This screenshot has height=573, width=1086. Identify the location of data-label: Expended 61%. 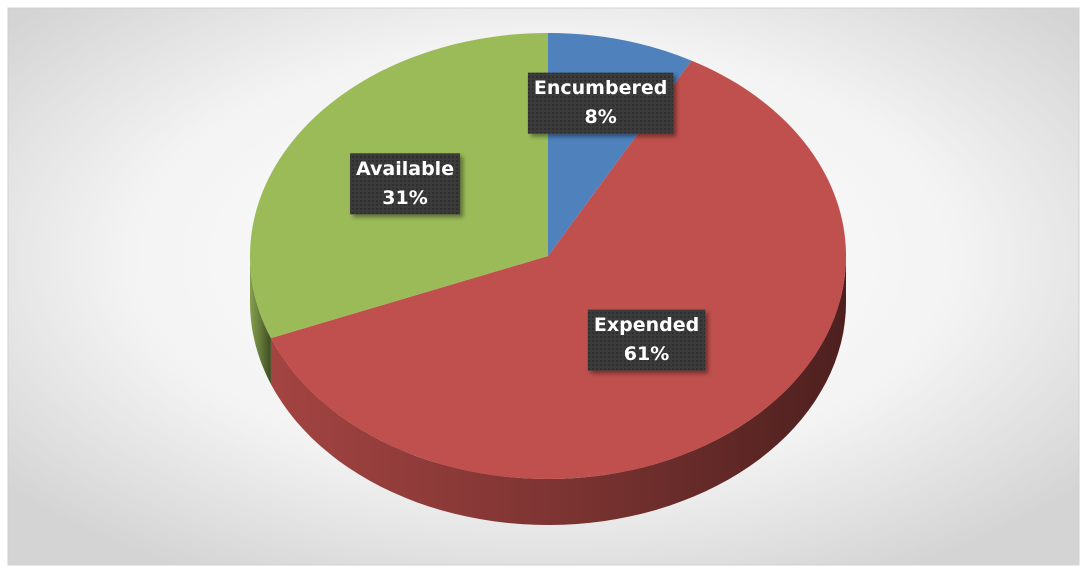
(646, 340).